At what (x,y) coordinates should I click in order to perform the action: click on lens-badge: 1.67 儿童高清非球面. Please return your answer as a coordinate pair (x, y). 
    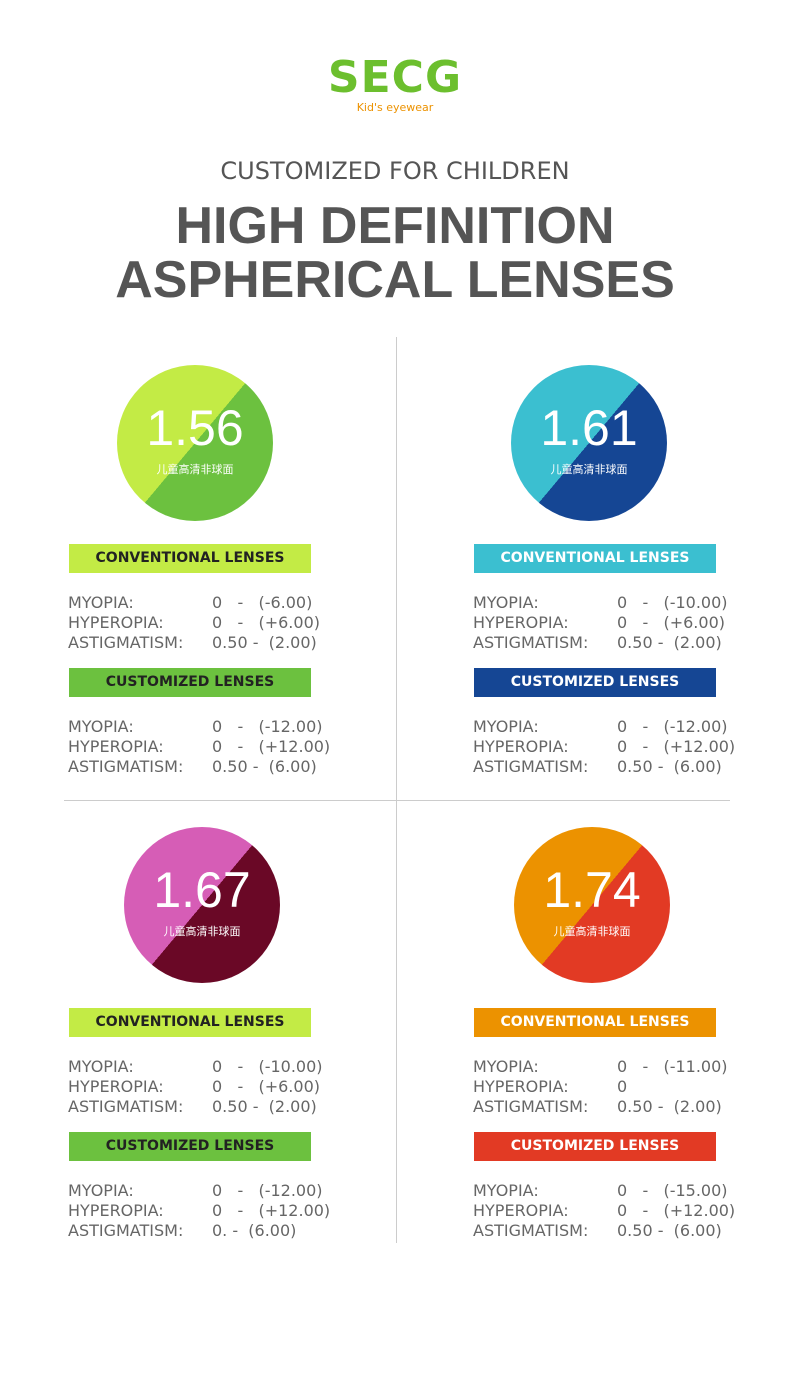
    Looking at the image, I should click on (202, 905).